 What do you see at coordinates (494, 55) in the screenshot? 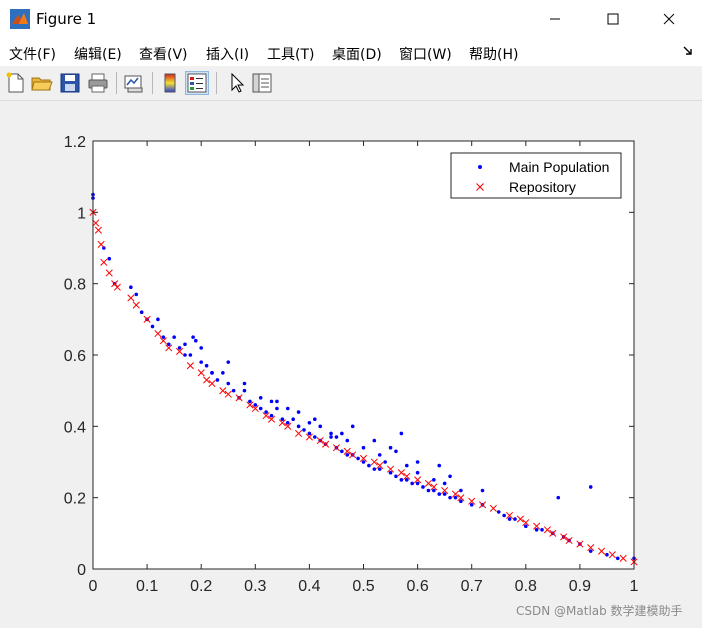
I see `menu-help: 帮助(H)` at bounding box center [494, 55].